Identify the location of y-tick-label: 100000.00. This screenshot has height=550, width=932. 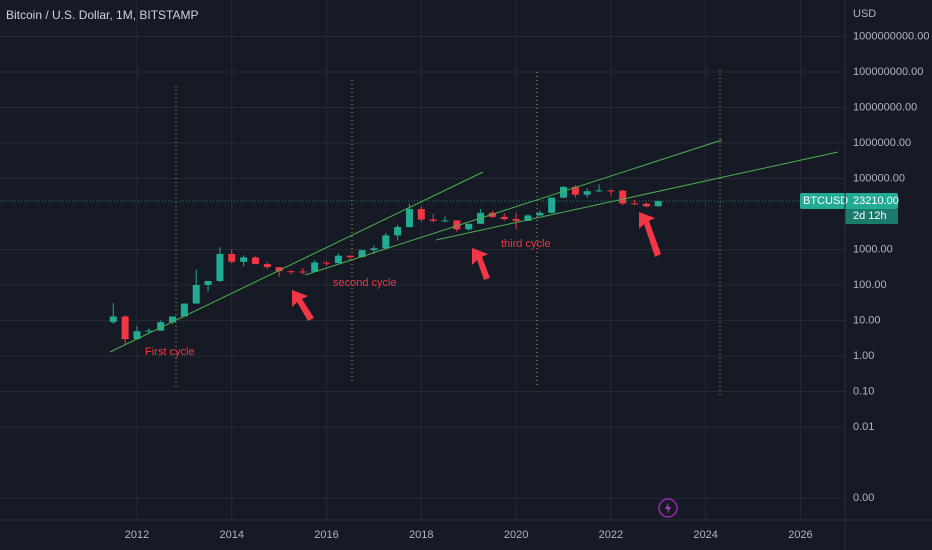
(879, 178).